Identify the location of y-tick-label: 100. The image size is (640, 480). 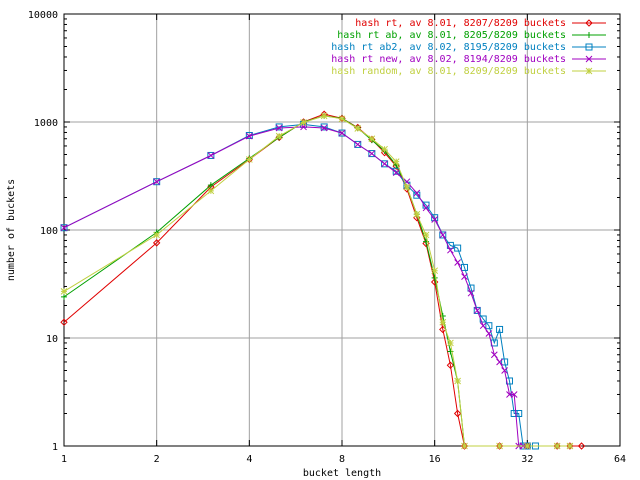
(49, 231).